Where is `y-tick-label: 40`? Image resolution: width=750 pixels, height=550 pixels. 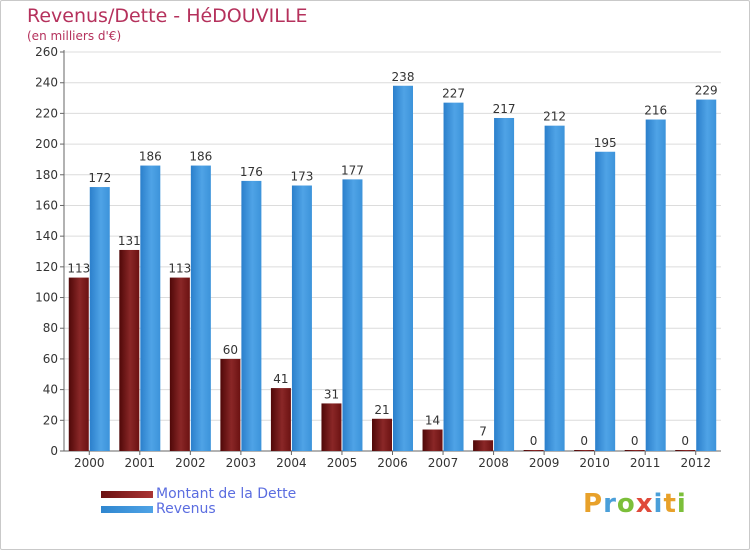 y-tick-label: 40 is located at coordinates (50, 390).